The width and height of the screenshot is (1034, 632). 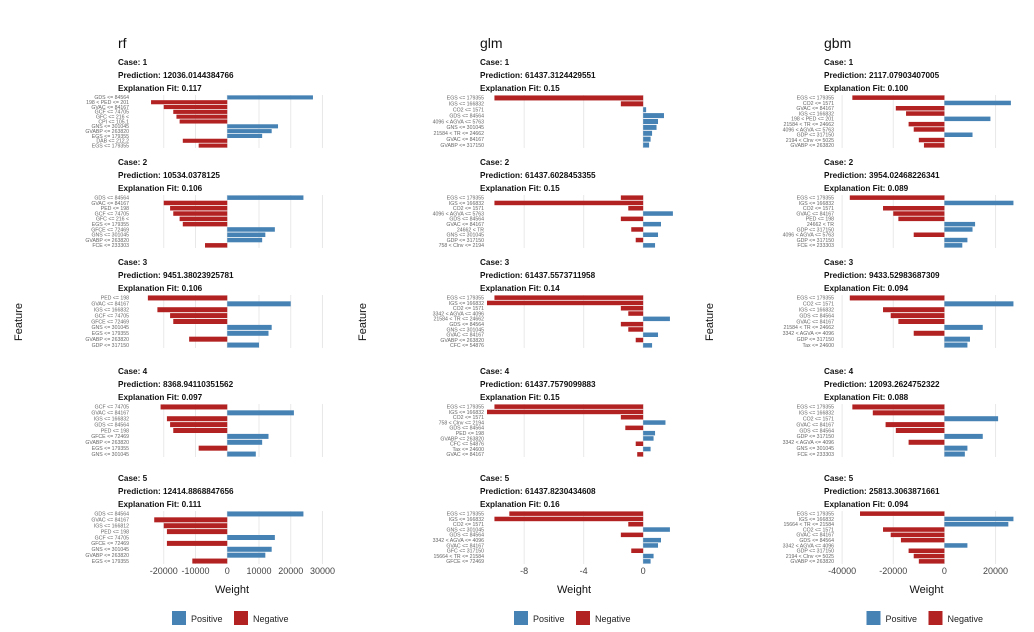 What do you see at coordinates (538, 175) in the screenshot?
I see `prediction-label: Prediction: 61437.6028453355` at bounding box center [538, 175].